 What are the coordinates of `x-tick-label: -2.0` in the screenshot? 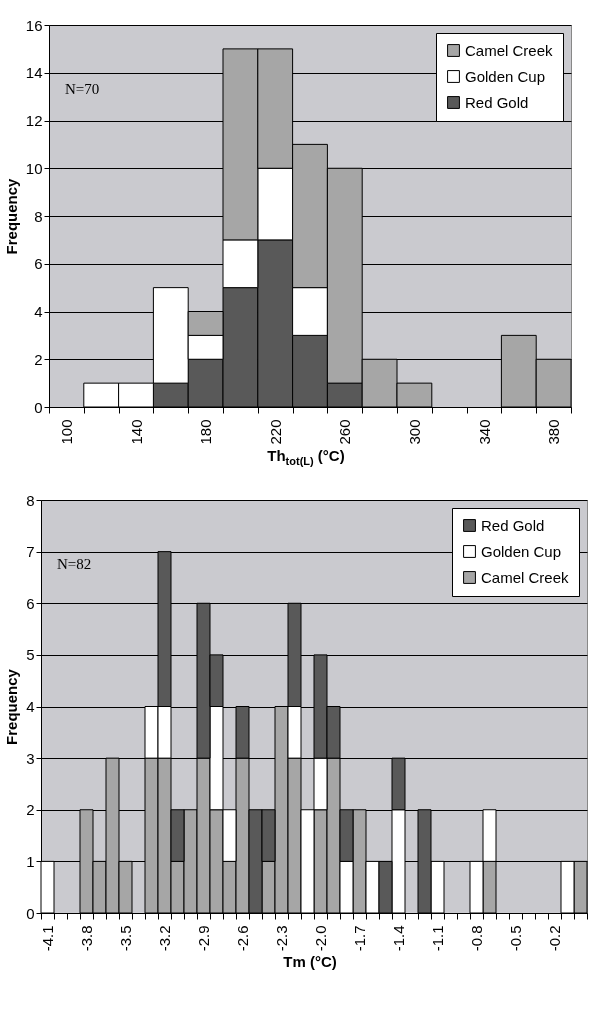 It's located at (320, 938).